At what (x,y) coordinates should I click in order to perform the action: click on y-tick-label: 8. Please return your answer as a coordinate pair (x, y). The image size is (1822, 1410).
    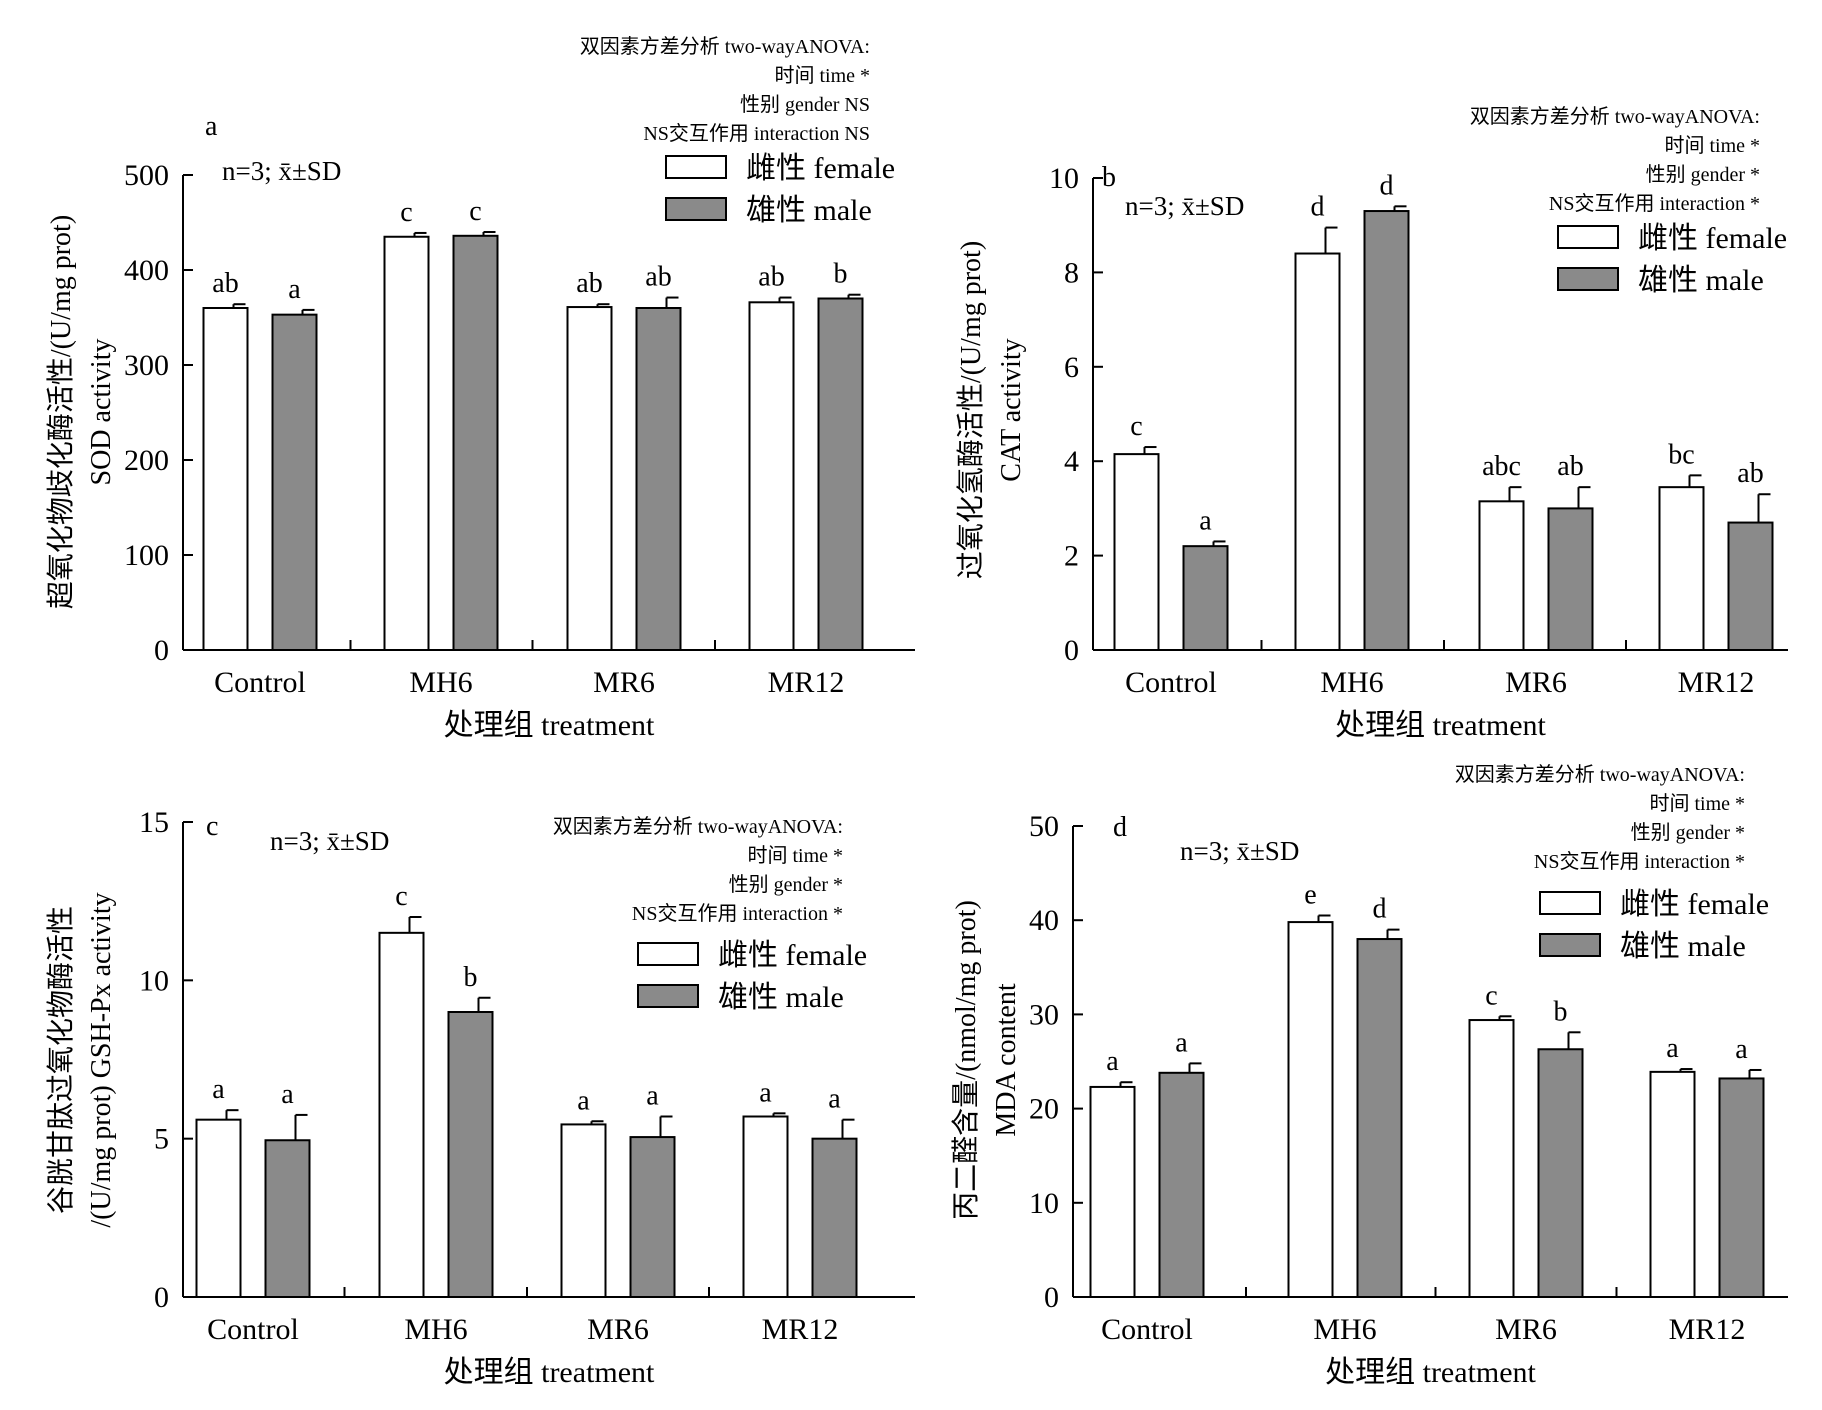
    Looking at the image, I should click on (1071, 272).